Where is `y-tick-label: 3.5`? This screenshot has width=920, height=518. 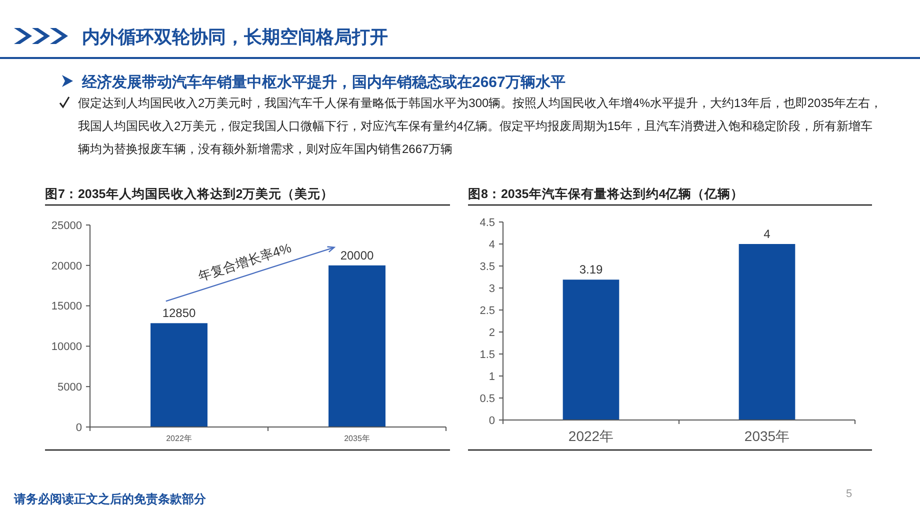 y-tick-label: 3.5 is located at coordinates (487, 266).